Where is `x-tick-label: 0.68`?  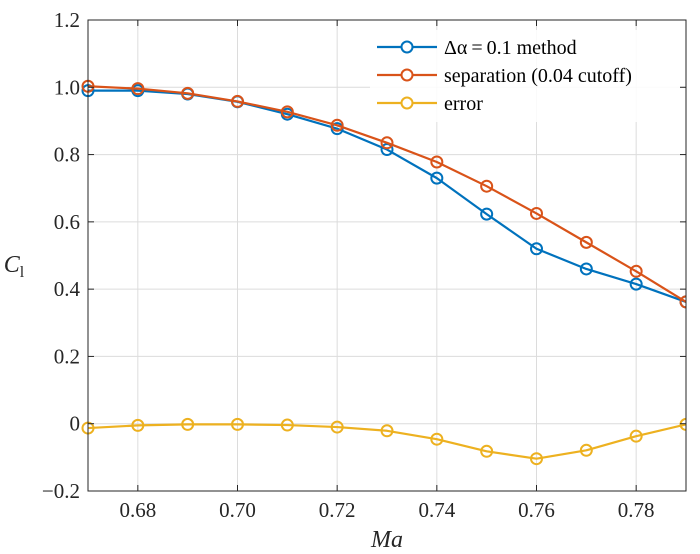
x-tick-label: 0.68 is located at coordinates (137, 510).